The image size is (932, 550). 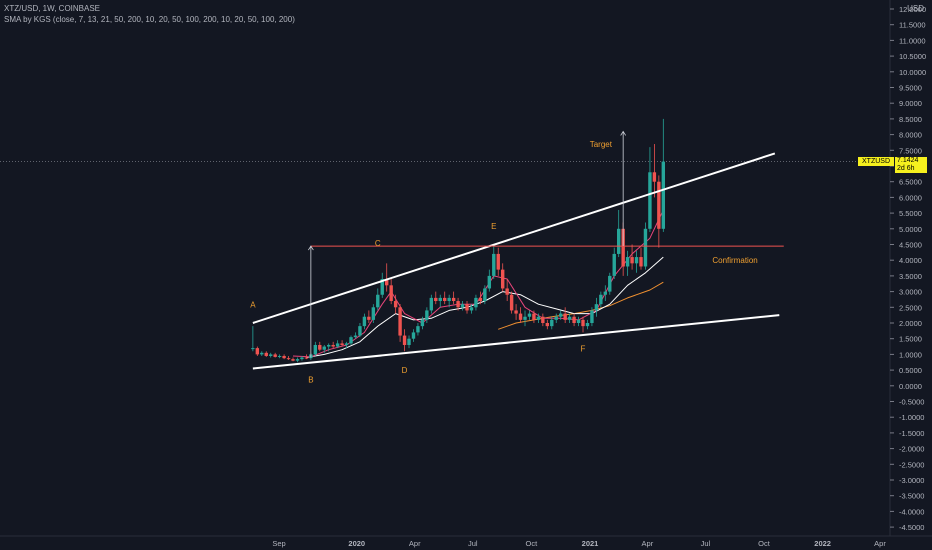 What do you see at coordinates (253, 304) in the screenshot?
I see `pattern-label: A` at bounding box center [253, 304].